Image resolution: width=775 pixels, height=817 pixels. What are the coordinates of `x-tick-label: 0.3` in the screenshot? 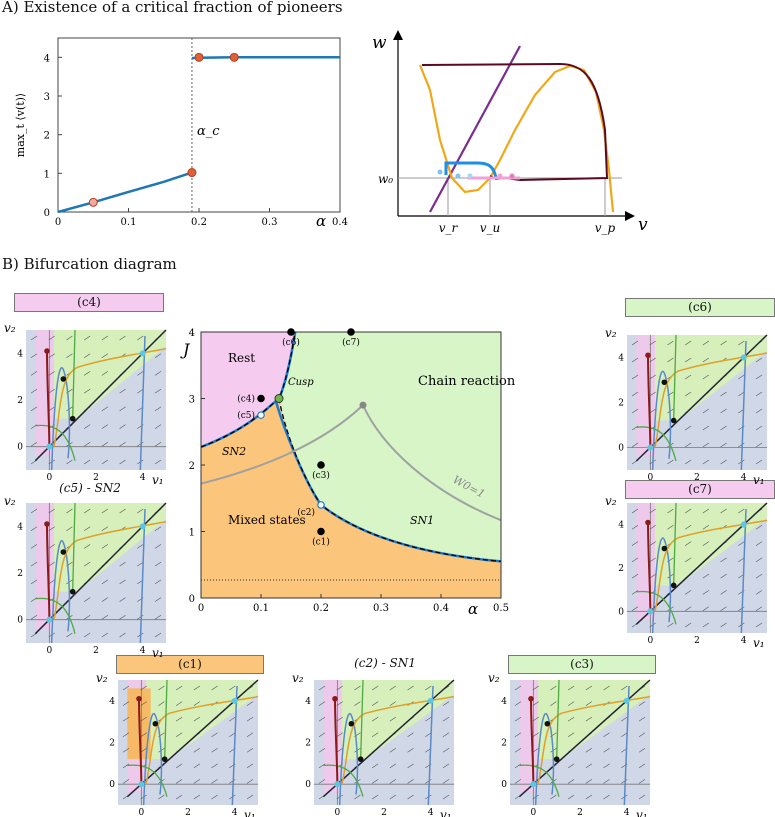 It's located at (381, 608).